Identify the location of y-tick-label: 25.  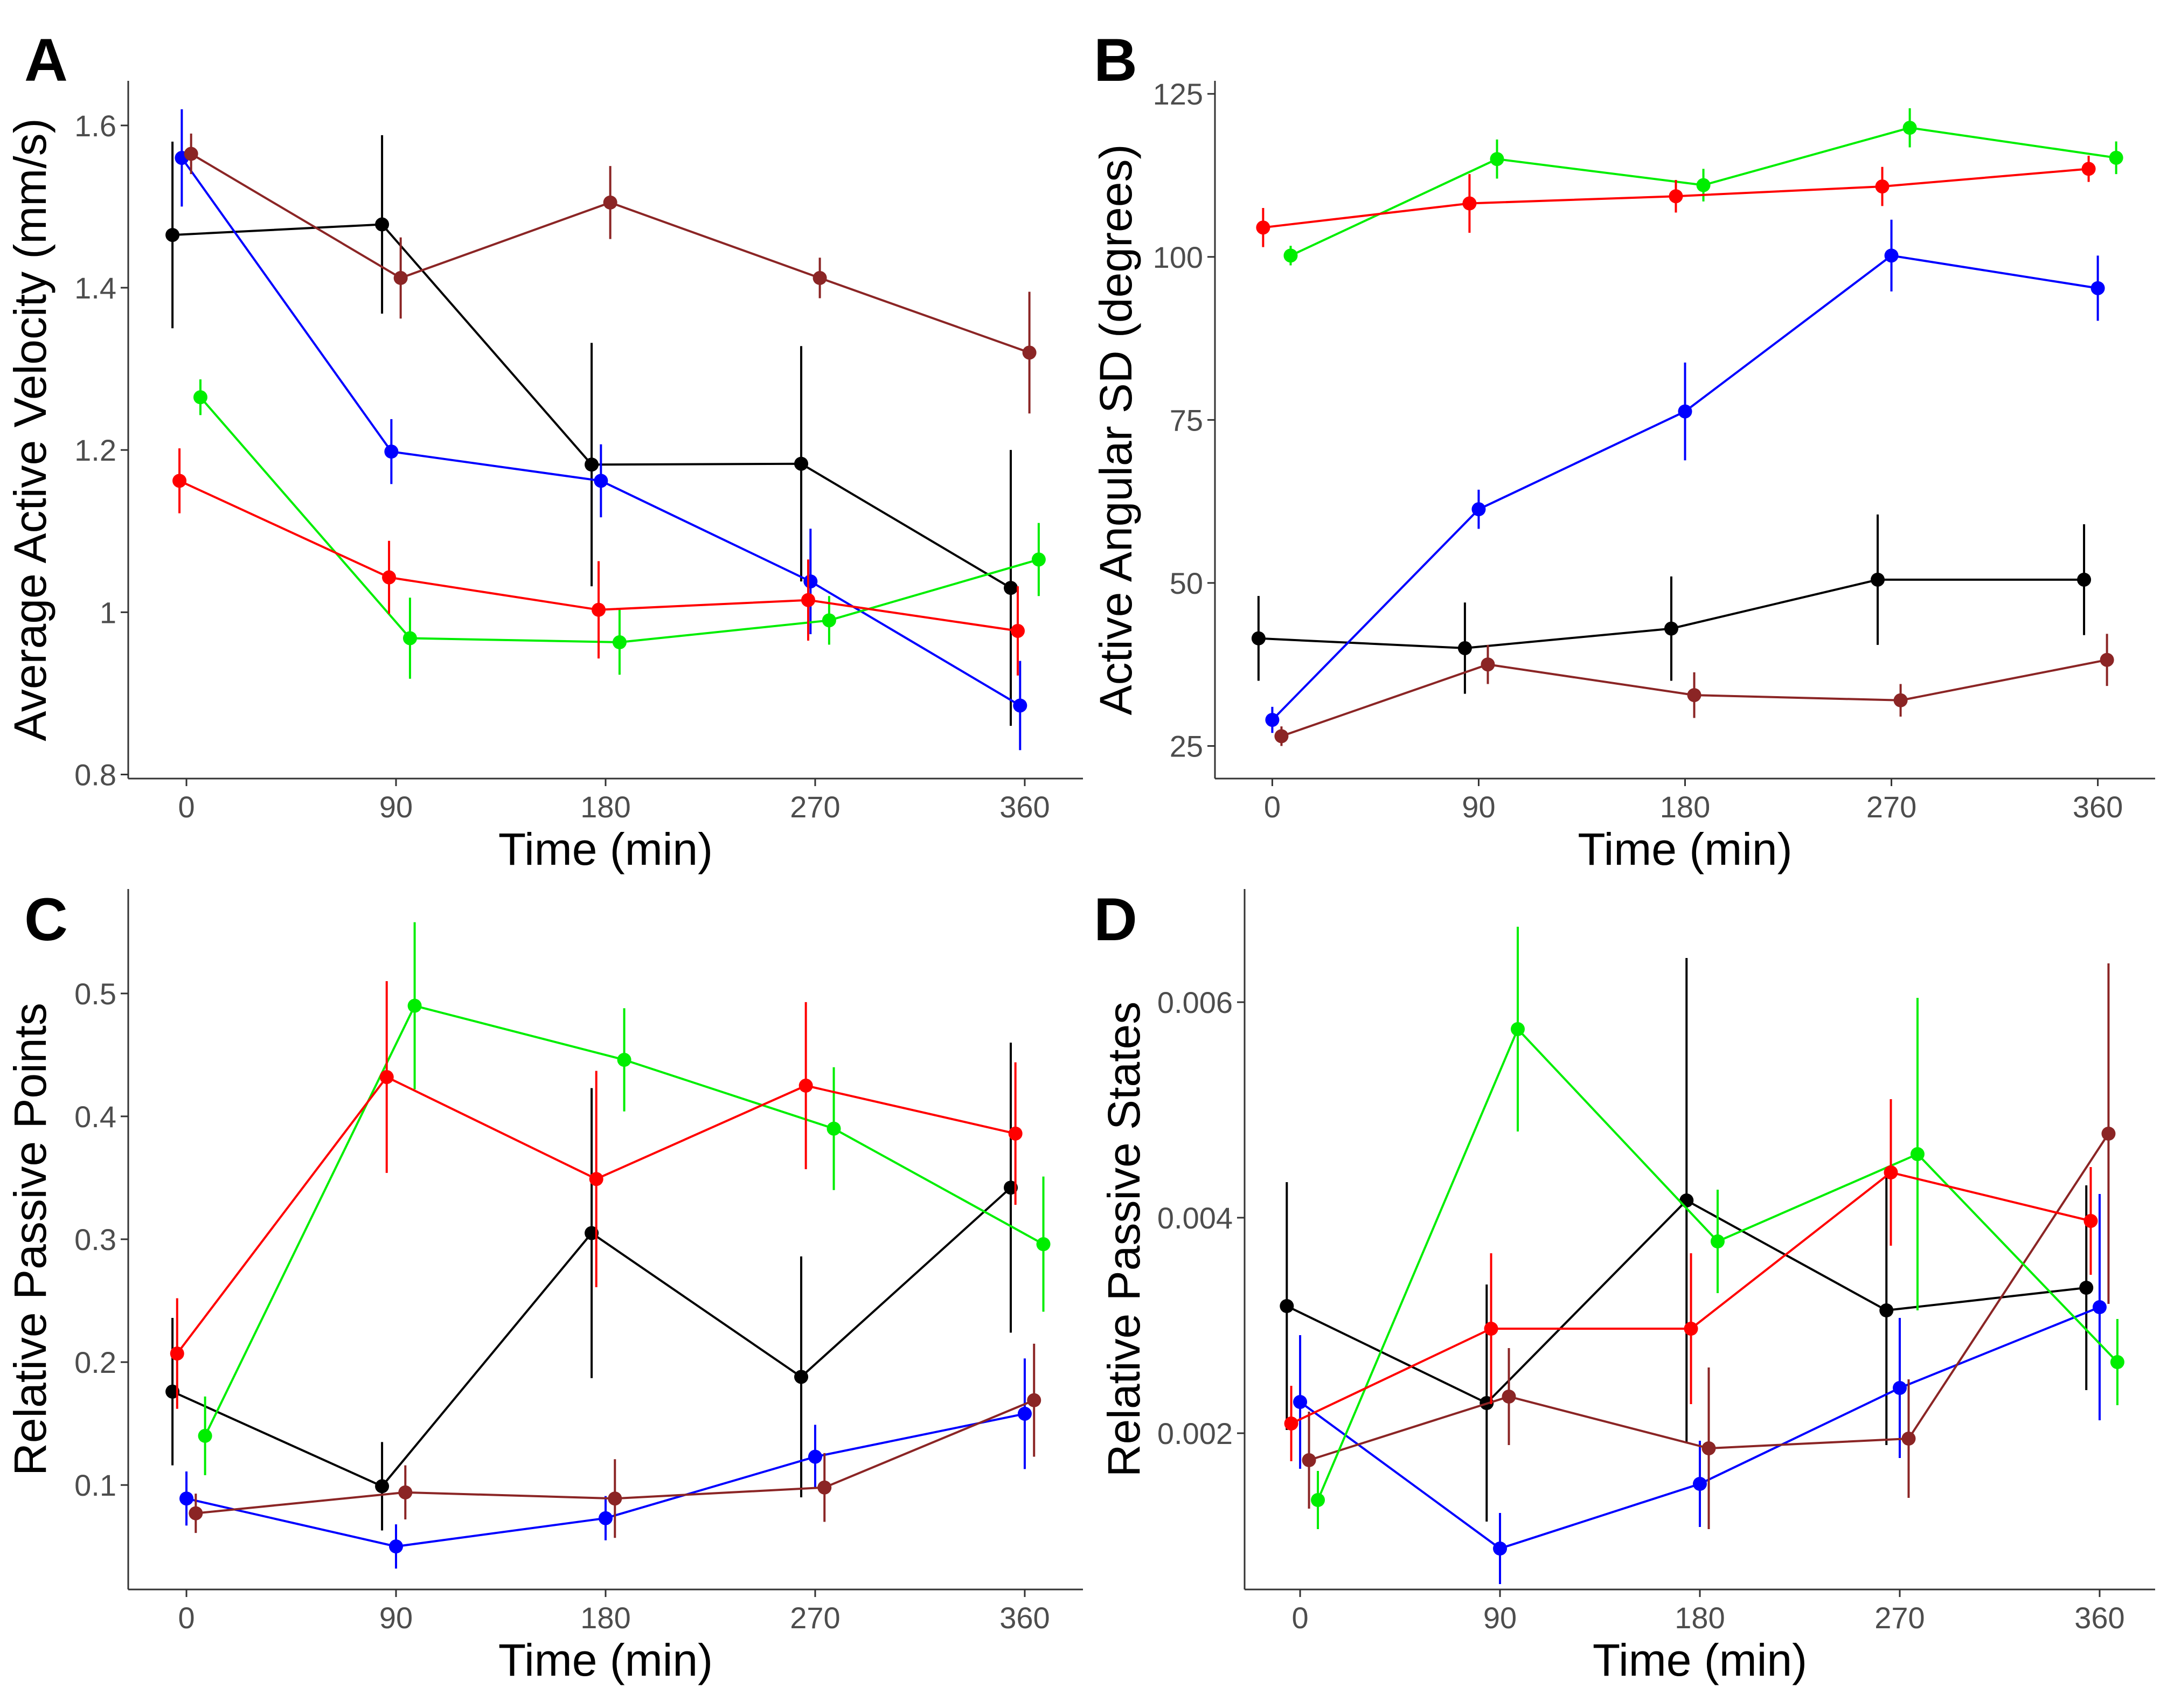
(1186, 746).